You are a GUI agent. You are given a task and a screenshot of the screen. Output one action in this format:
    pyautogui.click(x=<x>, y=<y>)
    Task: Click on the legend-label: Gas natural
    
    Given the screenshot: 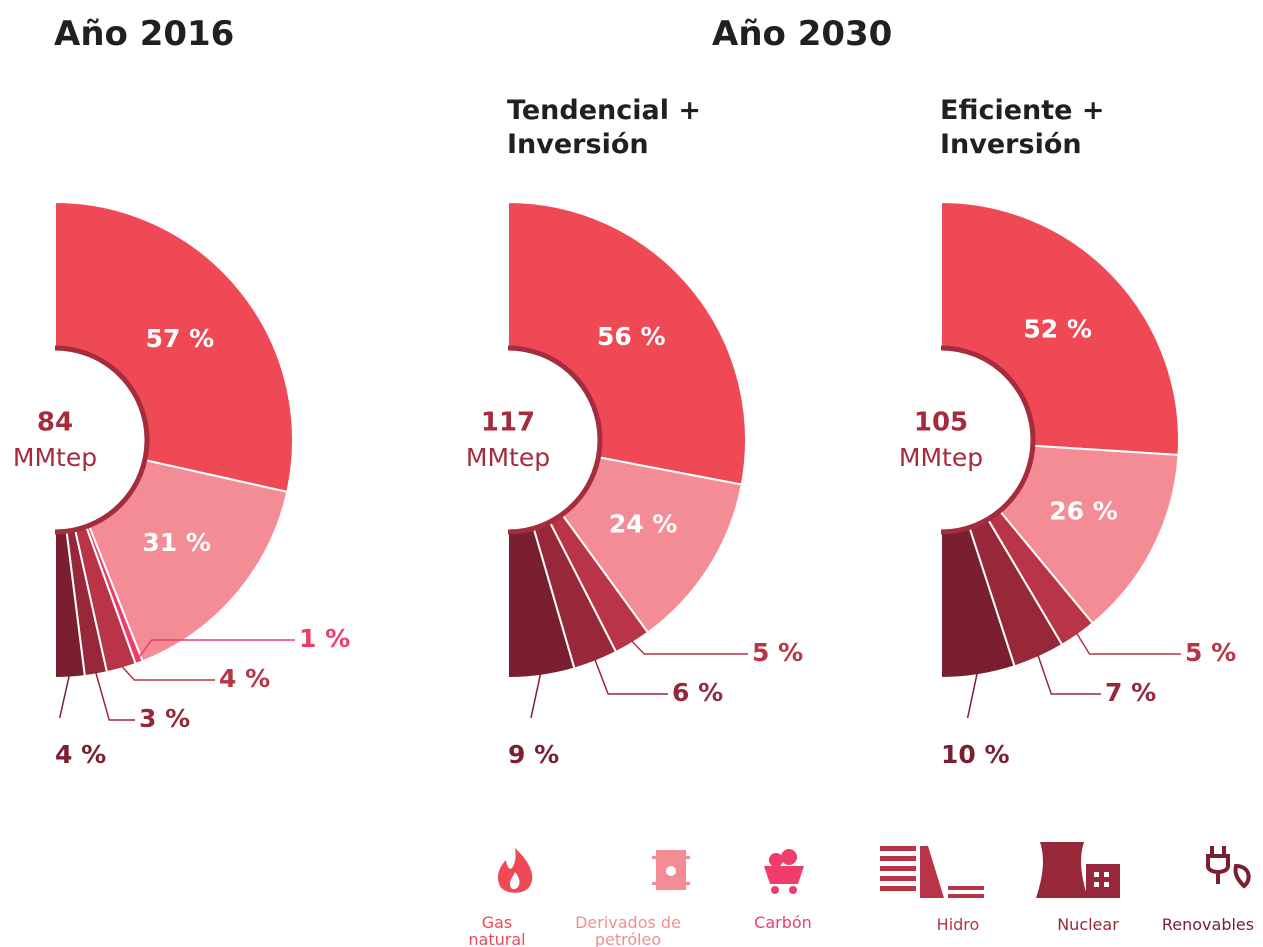 What is the action you would take?
    pyautogui.click(x=497, y=930)
    